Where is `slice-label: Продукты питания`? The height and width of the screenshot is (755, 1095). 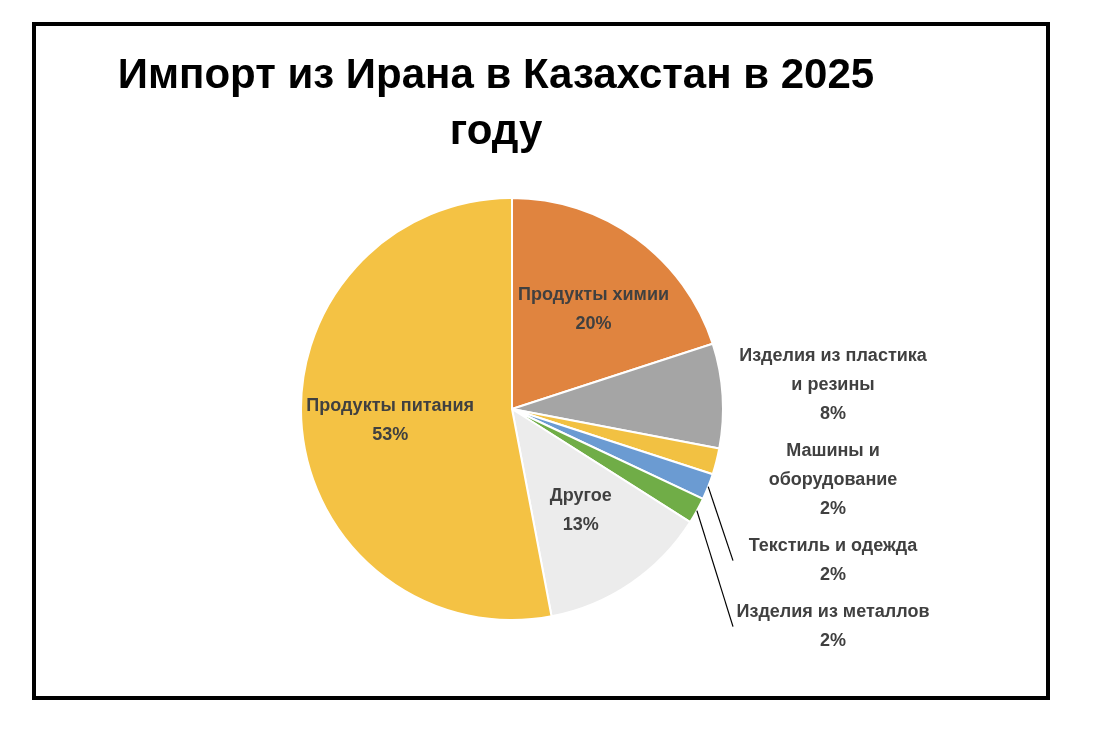
slice-label: Продукты питания is located at coordinates (390, 404).